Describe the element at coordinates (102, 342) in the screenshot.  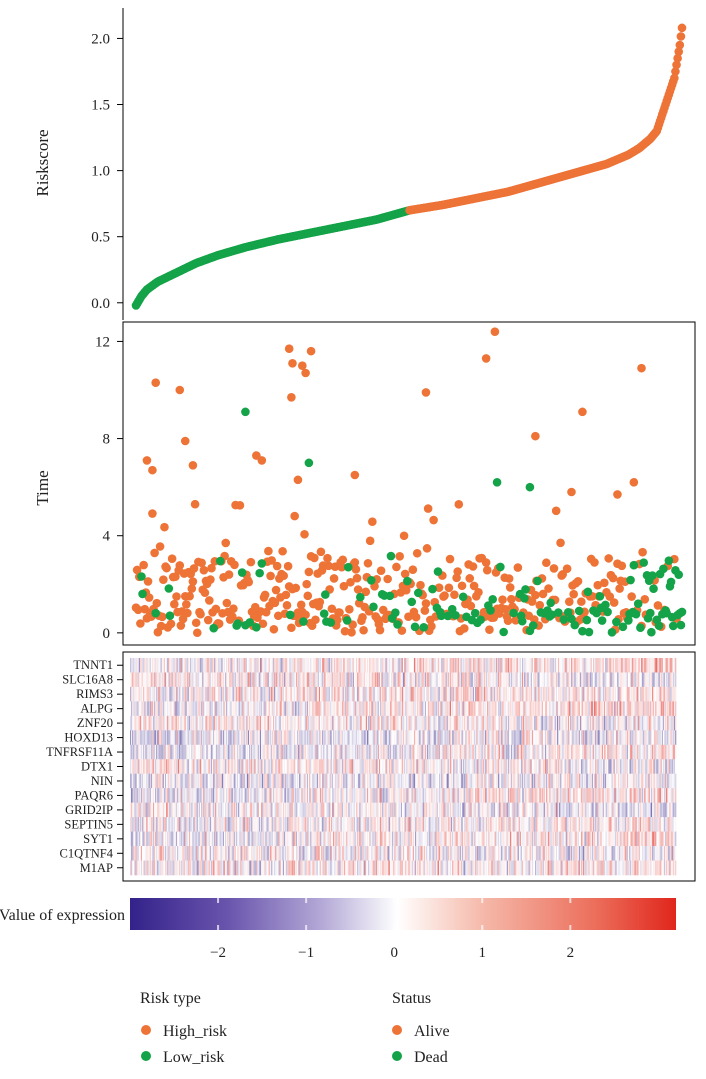
I see `time-tick-label: 12` at that location.